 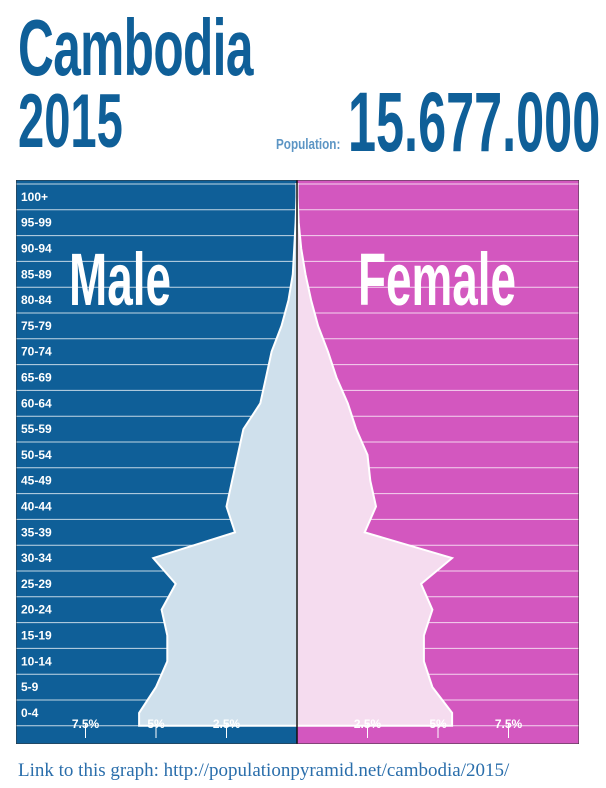 I want to click on age-group-label: 40-44, so click(x=36, y=507).